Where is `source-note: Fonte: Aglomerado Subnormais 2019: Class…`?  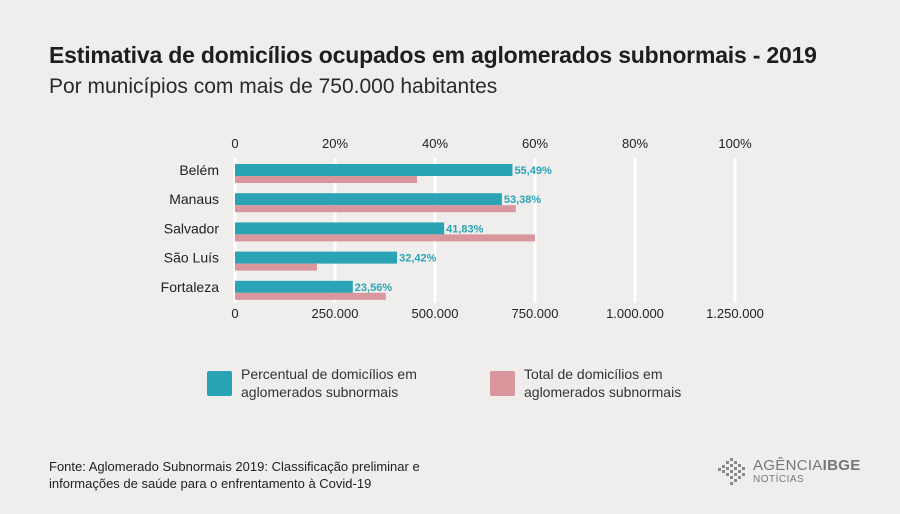
source-note: Fonte: Aglomerado Subnormais 2019: Class… is located at coordinates (234, 475).